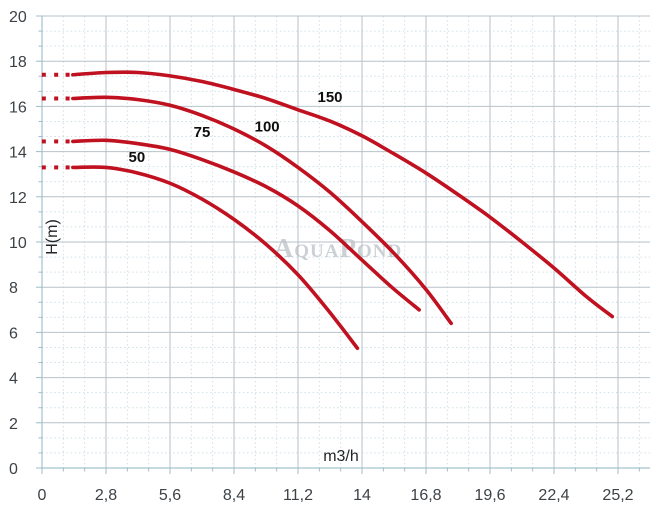 The image size is (650, 506). Describe the element at coordinates (553, 495) in the screenshot. I see `x-tick-label: 22,4` at that location.